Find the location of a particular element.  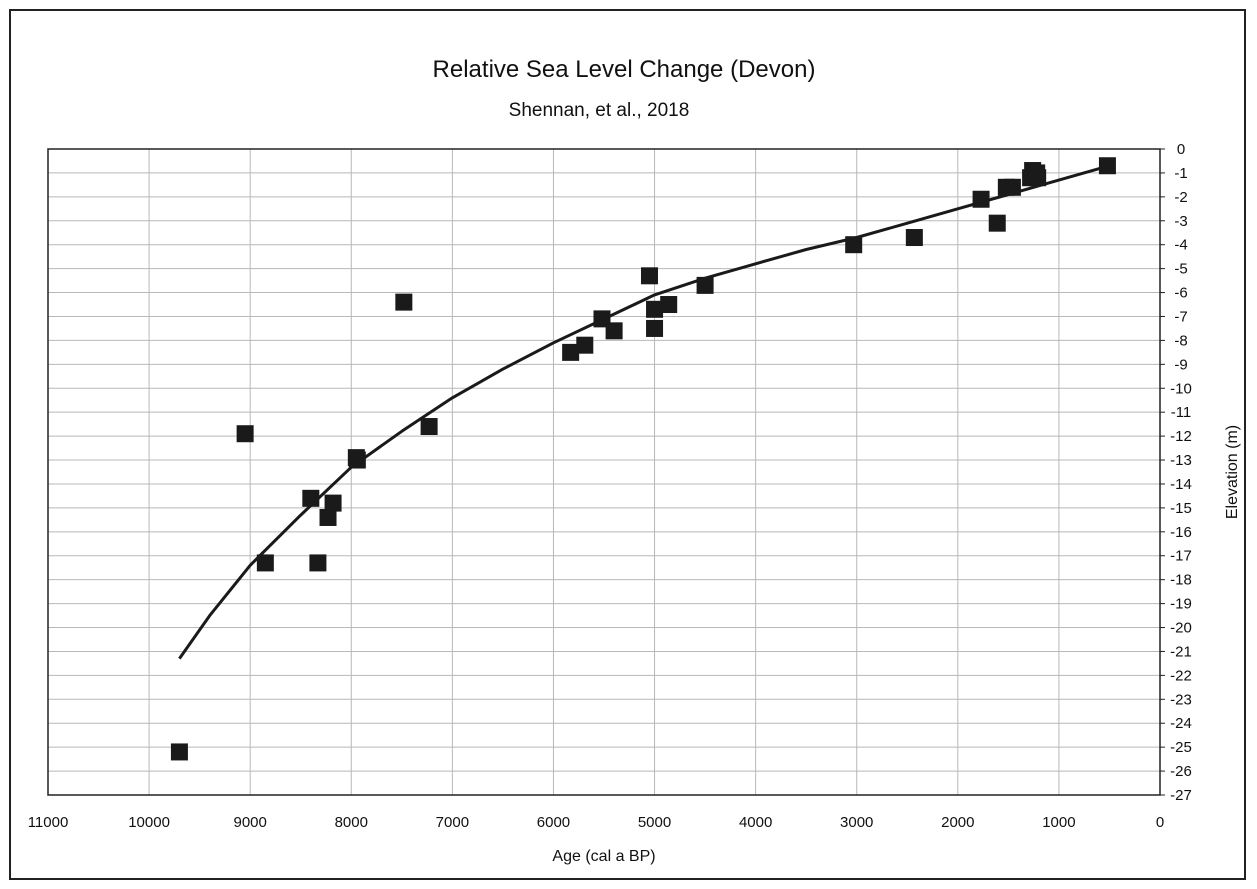

y-tick-label: -20 is located at coordinates (1181, 628).